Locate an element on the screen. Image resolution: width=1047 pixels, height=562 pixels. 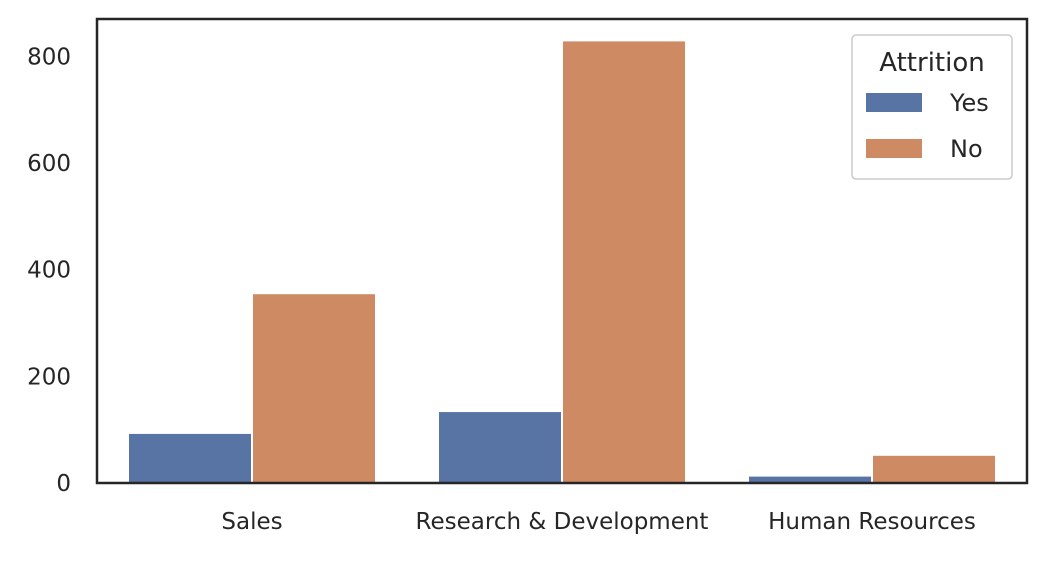
legend-title: Attrition is located at coordinates (931, 63).